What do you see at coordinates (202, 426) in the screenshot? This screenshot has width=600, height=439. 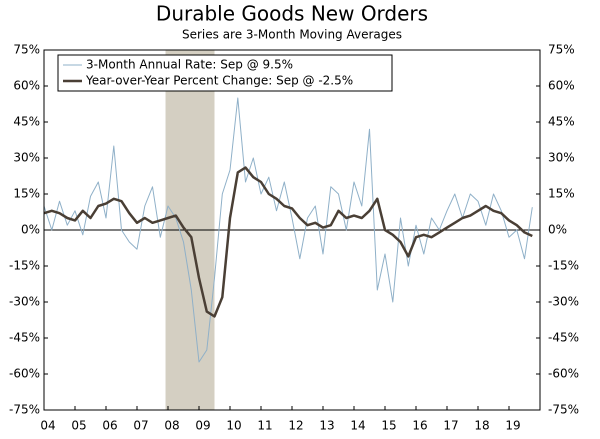 I see `x-tick-label: 09` at bounding box center [202, 426].